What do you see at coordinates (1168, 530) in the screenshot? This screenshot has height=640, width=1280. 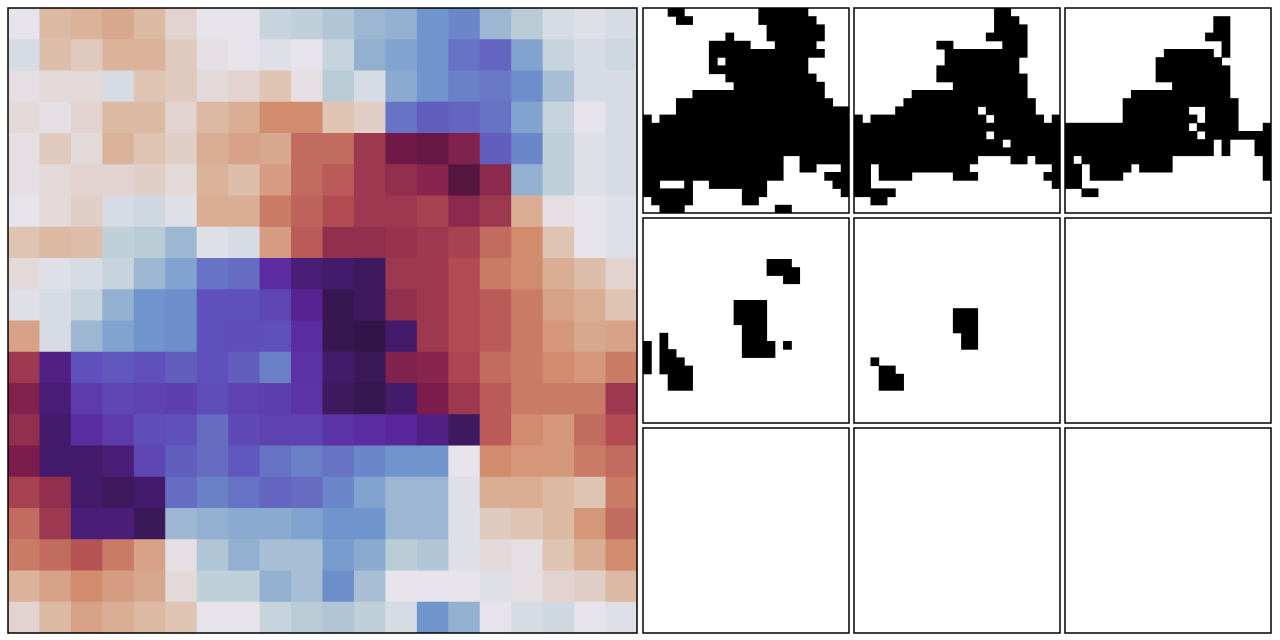 I see `mask-border` at bounding box center [1168, 530].